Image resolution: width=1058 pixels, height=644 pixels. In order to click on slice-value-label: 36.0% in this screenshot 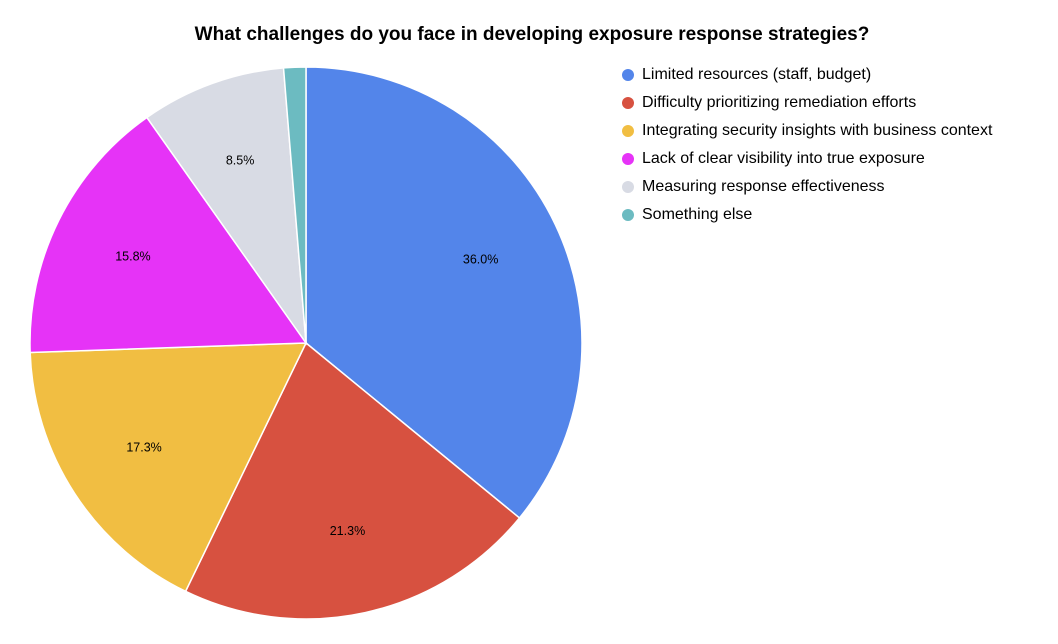, I will do `click(480, 260)`.